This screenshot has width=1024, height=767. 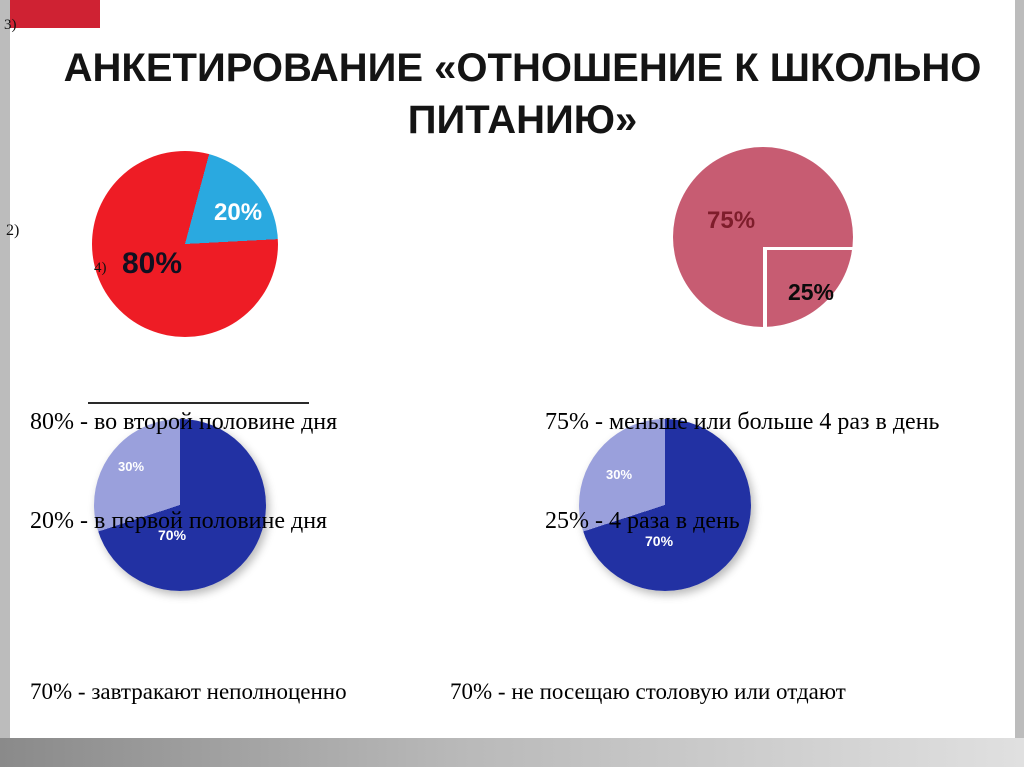 I want to click on caption-underline, so click(x=198, y=403).